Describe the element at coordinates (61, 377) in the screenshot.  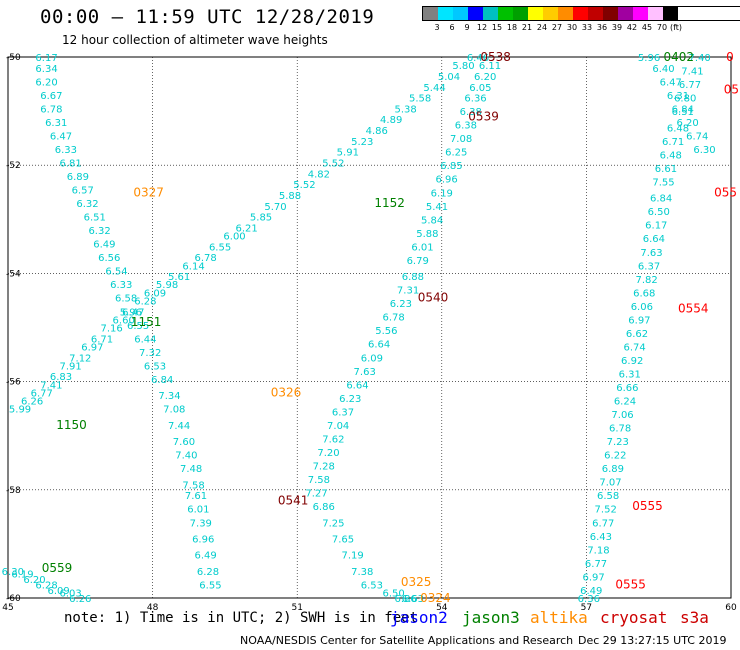
I see `swh-value: 6.83` at that location.